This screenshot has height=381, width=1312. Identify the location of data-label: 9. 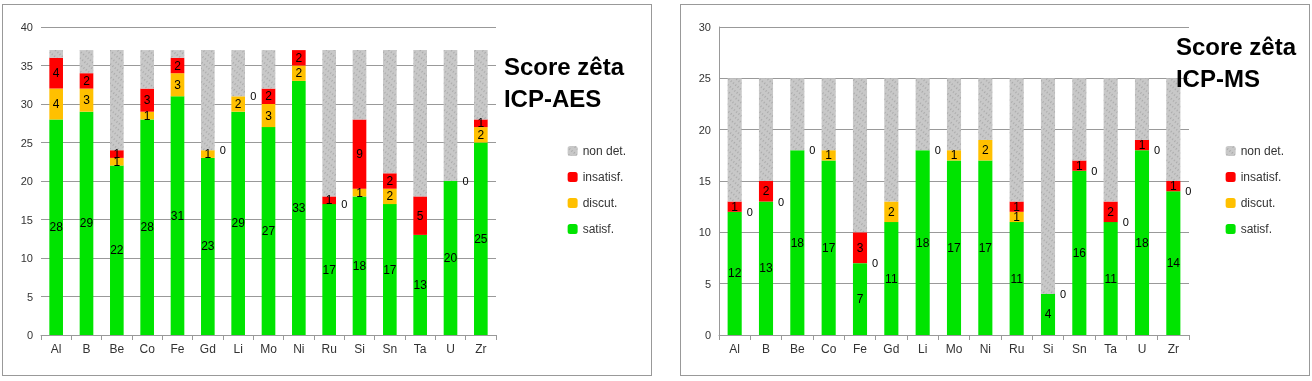
(360, 154).